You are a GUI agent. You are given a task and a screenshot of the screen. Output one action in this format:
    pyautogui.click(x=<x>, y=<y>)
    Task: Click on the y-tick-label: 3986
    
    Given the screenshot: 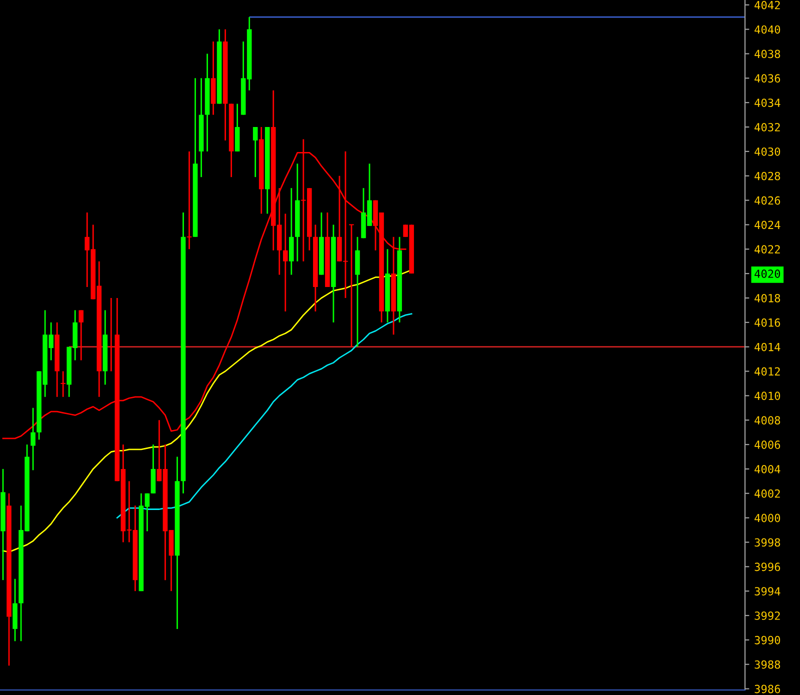 What is the action you would take?
    pyautogui.click(x=767, y=689)
    